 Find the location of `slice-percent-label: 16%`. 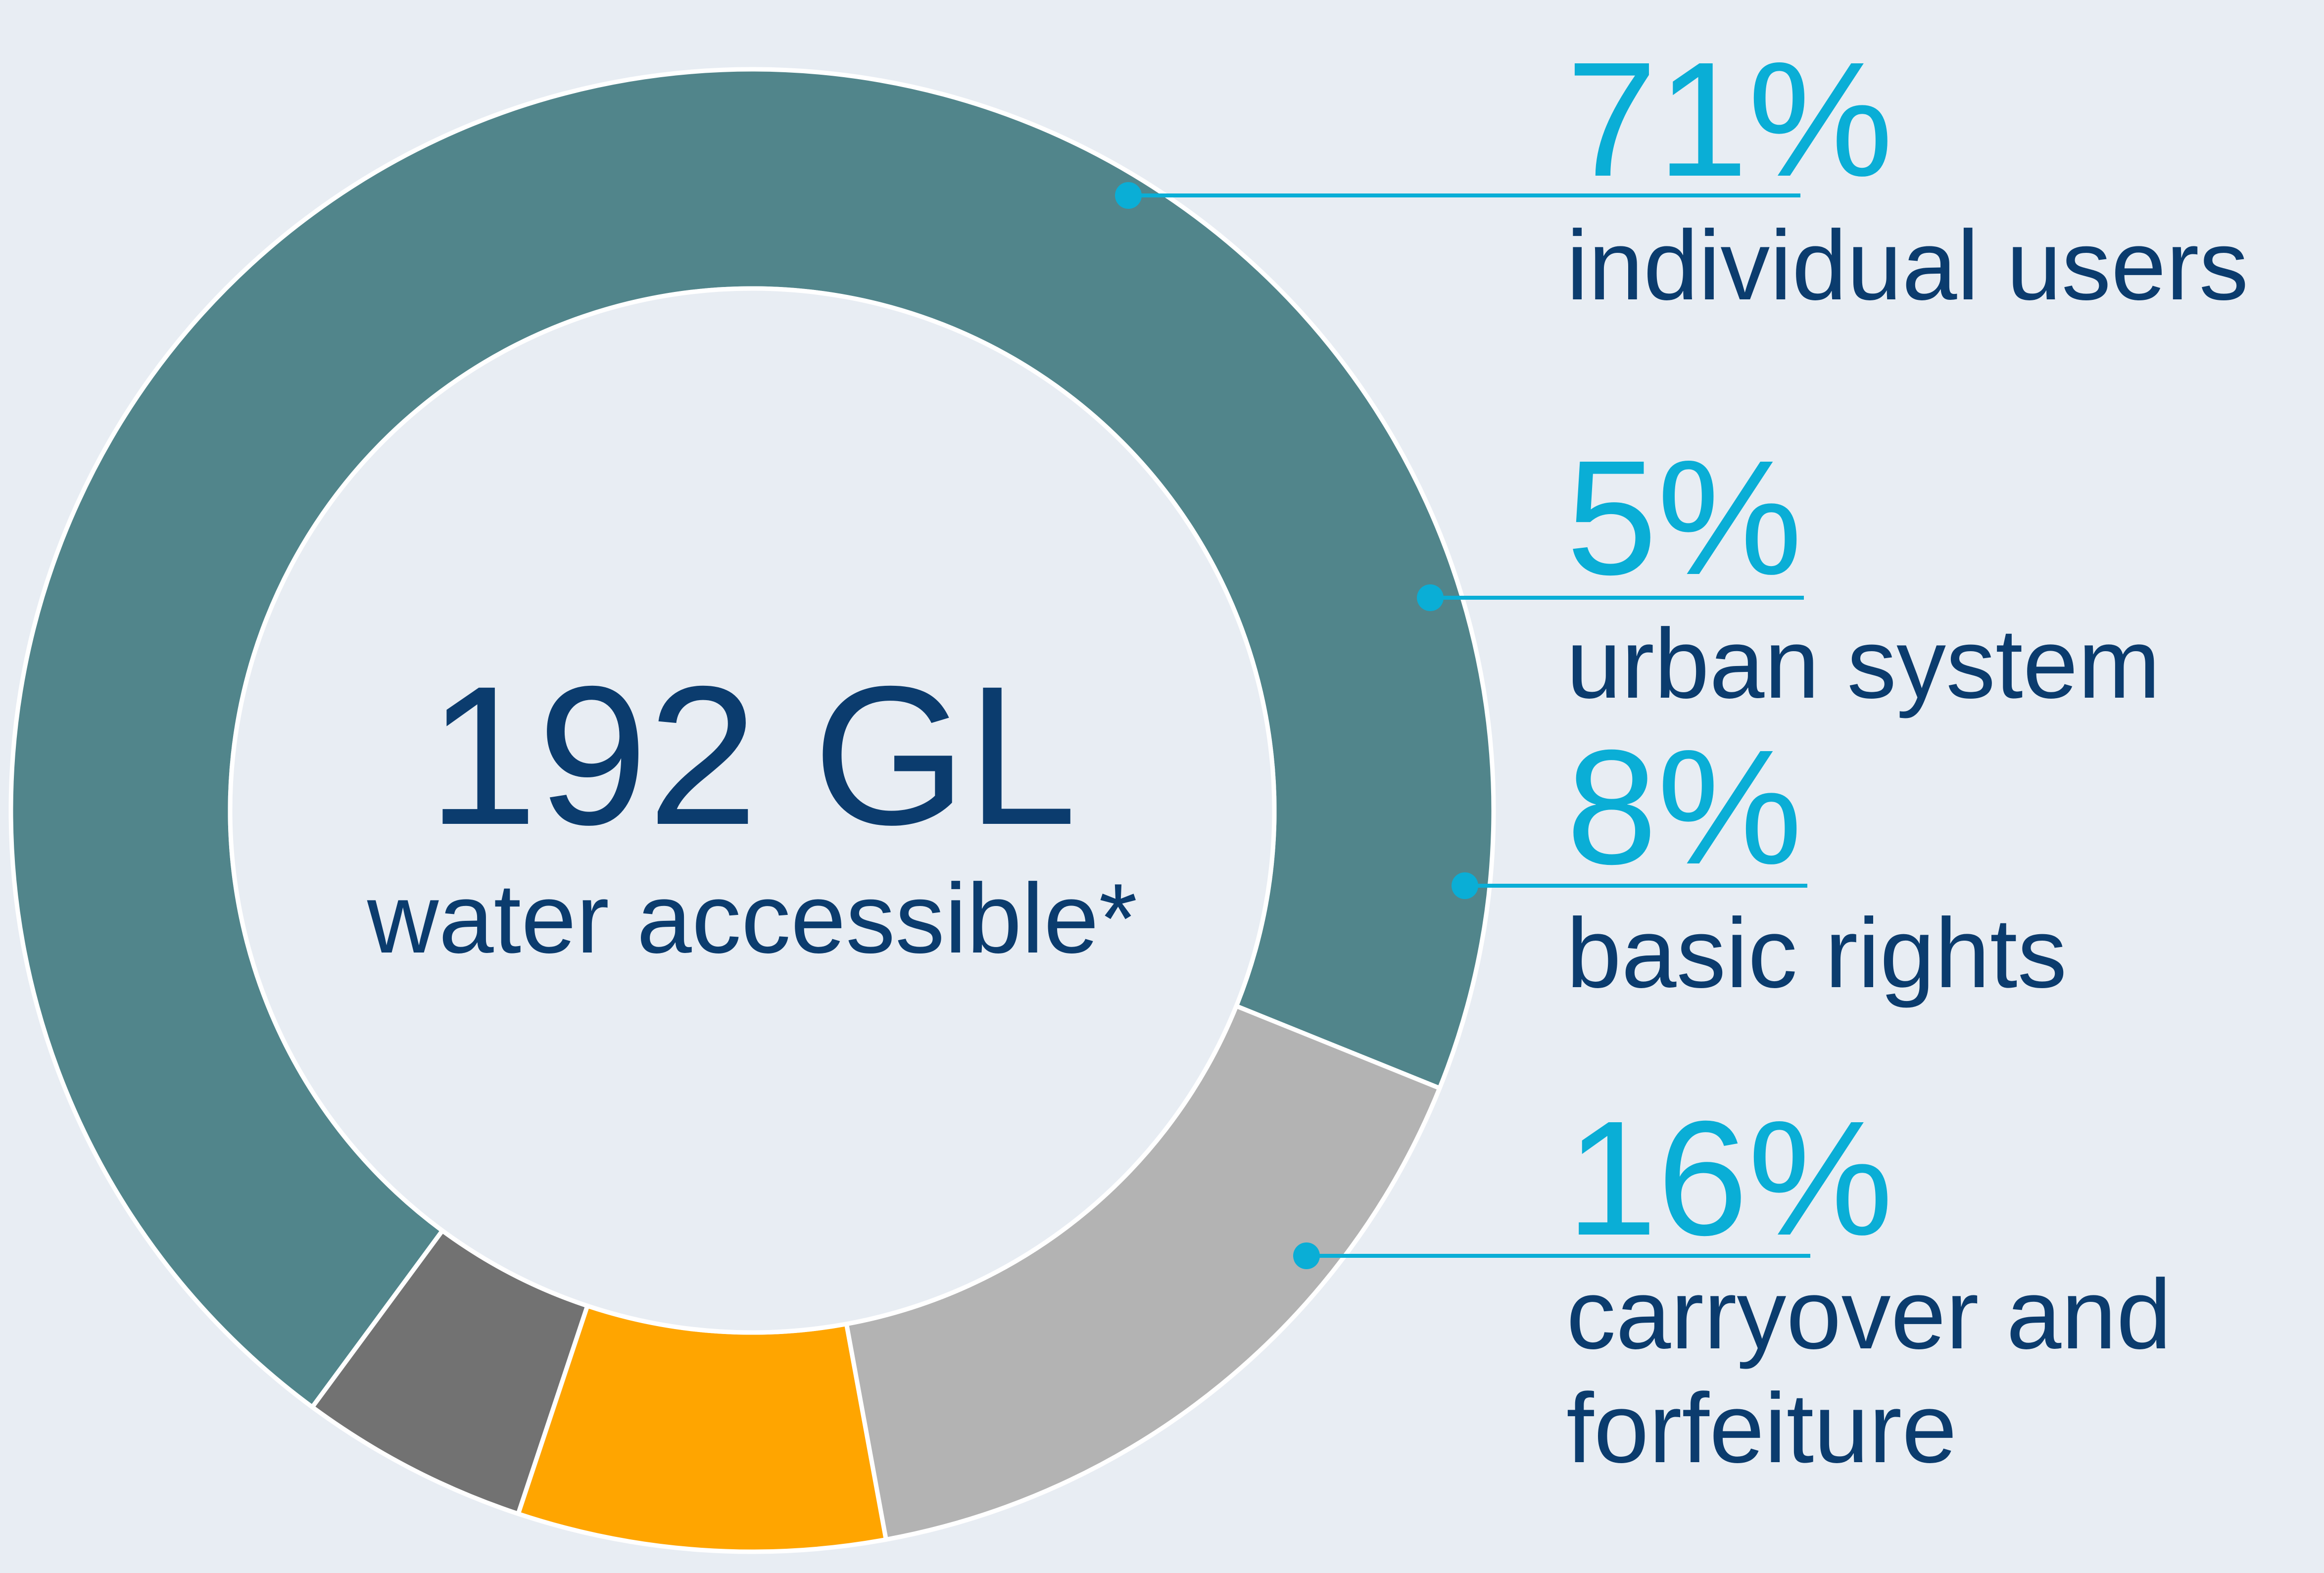

slice-percent-label: 16% is located at coordinates (1729, 1178).